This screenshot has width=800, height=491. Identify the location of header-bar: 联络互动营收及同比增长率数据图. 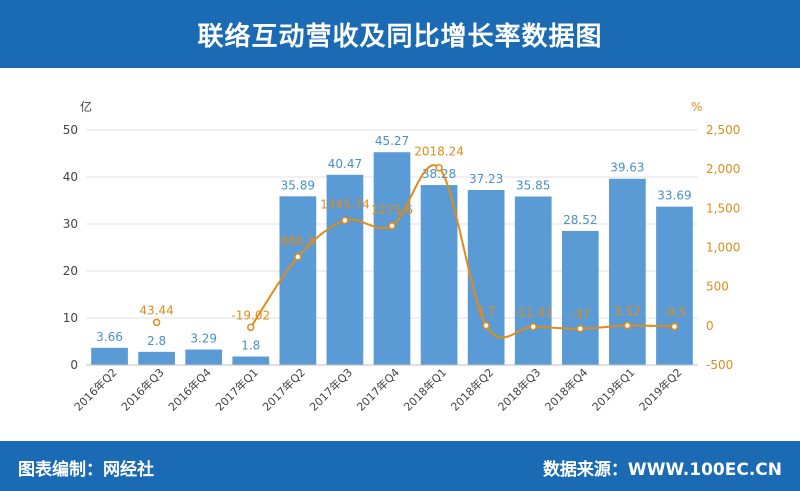
(400, 34).